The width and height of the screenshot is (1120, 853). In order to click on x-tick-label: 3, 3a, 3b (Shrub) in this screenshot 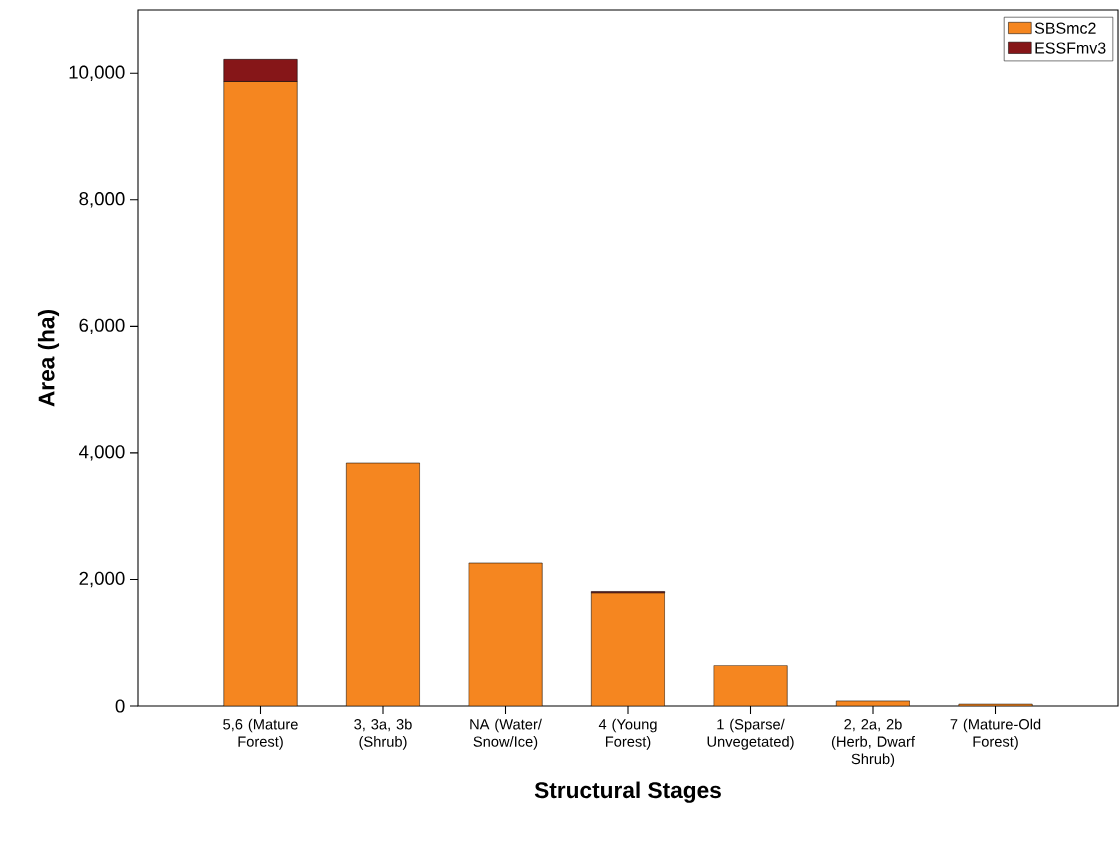, I will do `click(383, 734)`.